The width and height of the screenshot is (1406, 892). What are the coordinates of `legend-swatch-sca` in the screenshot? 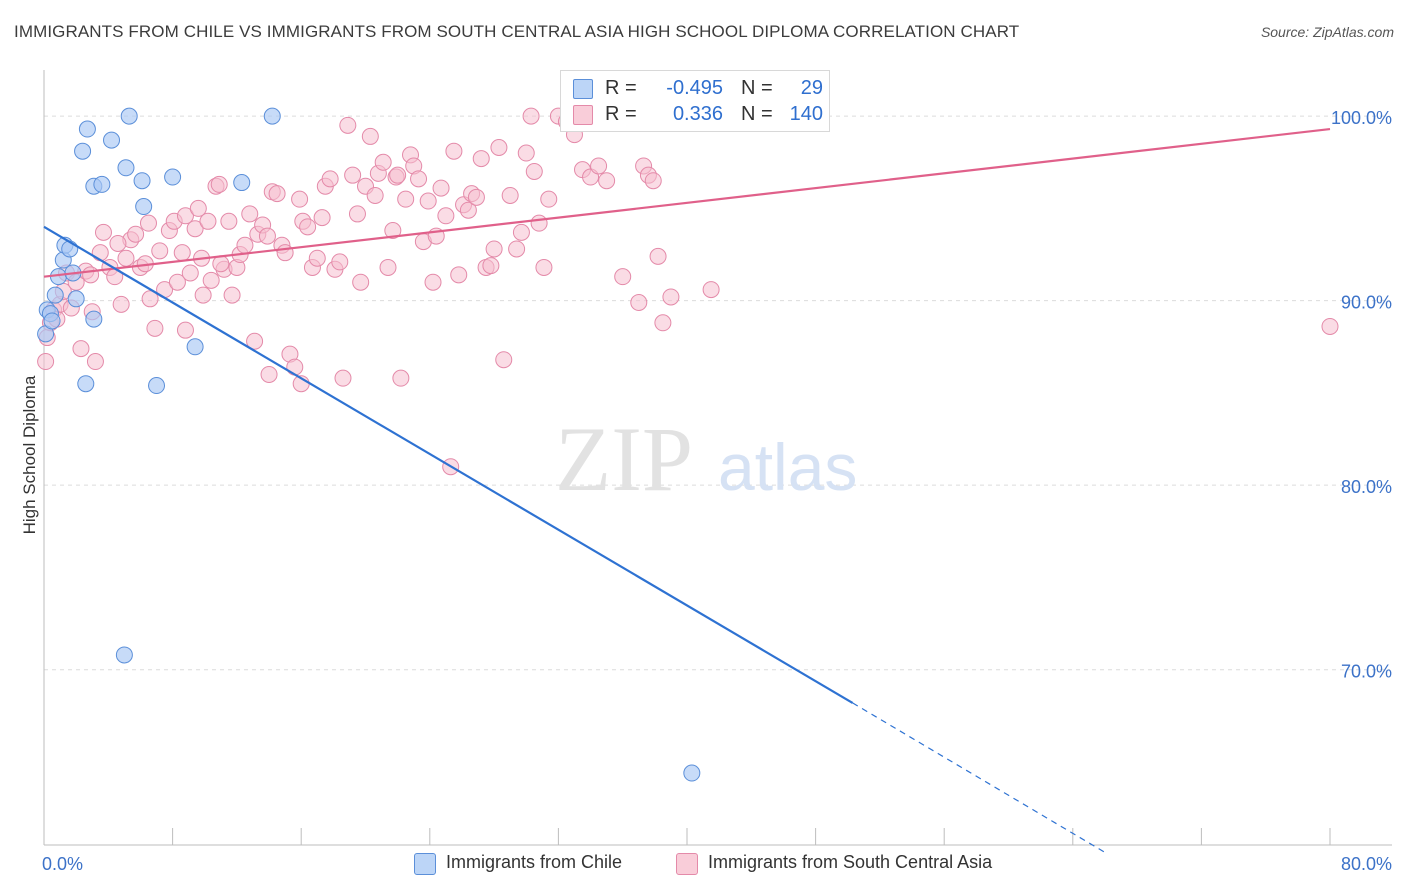 It's located at (583, 115).